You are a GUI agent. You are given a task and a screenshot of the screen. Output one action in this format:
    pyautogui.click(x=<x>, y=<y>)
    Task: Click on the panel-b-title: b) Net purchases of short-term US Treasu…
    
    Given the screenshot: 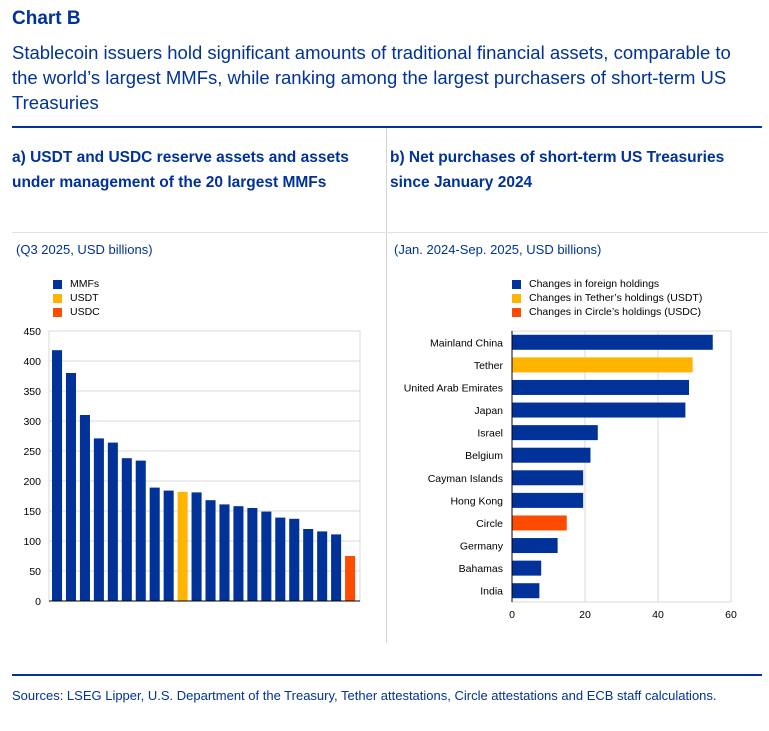 What is the action you would take?
    pyautogui.click(x=557, y=170)
    